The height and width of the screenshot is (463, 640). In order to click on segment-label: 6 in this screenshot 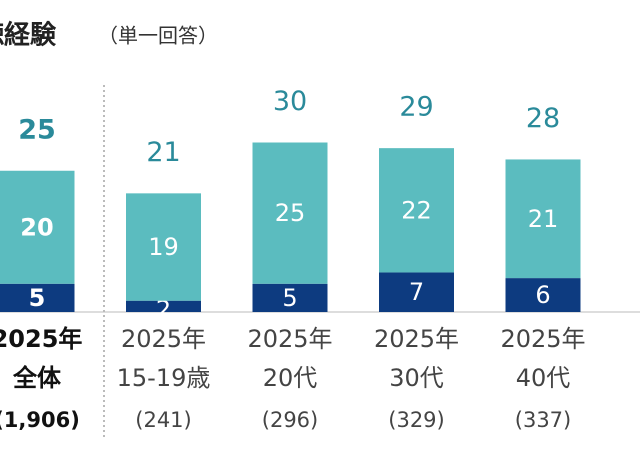, I will do `click(542, 295)`.